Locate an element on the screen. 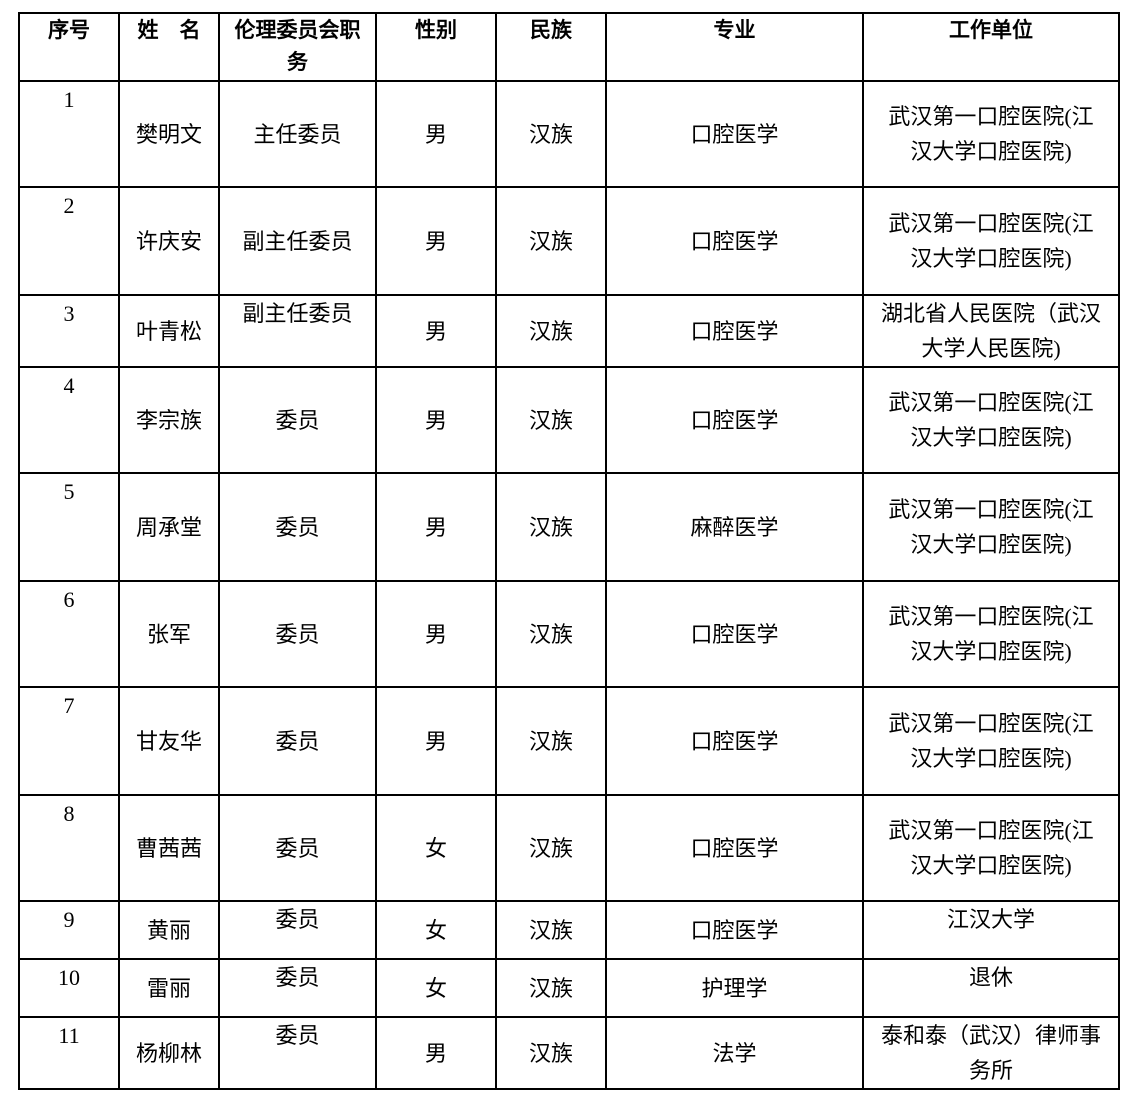 The image size is (1130, 1096). table-row: 5 周承堂 委员男汉族 麻醉医学 武汉第一口腔医院(江汉大学口腔医院) is located at coordinates (569, 527).